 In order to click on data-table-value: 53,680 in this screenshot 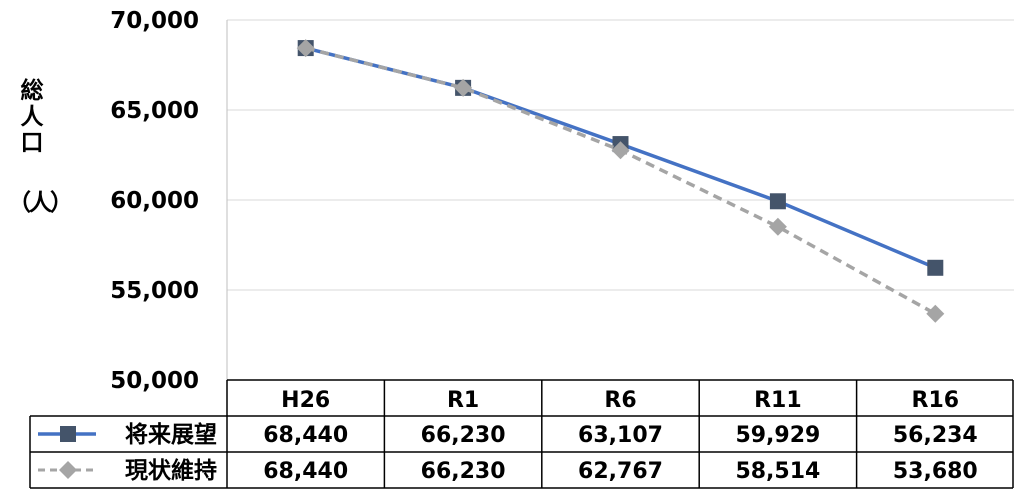, I will do `click(935, 471)`.